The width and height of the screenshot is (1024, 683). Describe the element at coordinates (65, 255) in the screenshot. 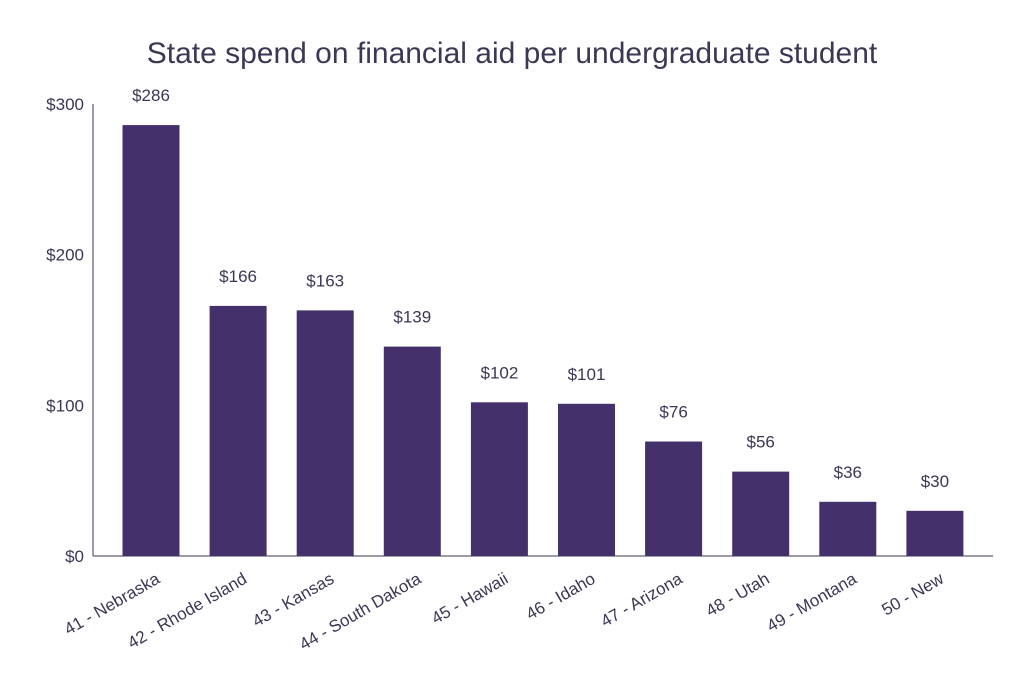

I see `y-tick-label: $200` at that location.